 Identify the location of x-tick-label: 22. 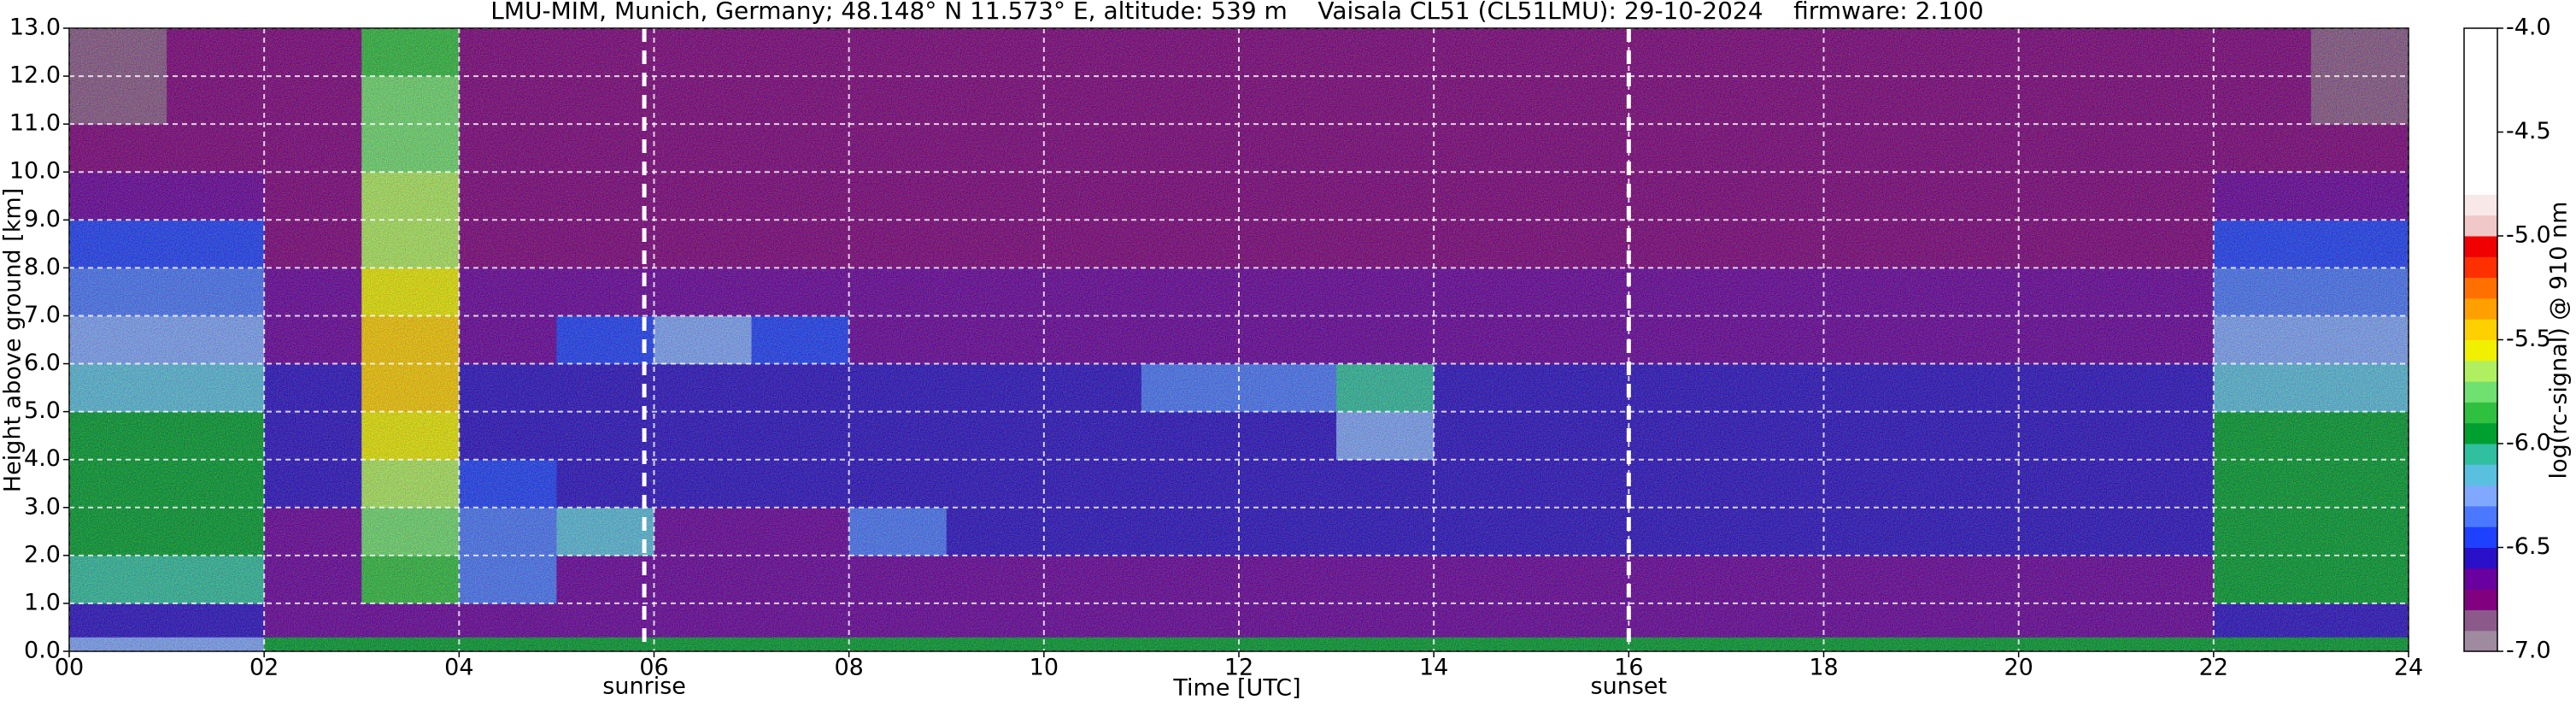
(2213, 668).